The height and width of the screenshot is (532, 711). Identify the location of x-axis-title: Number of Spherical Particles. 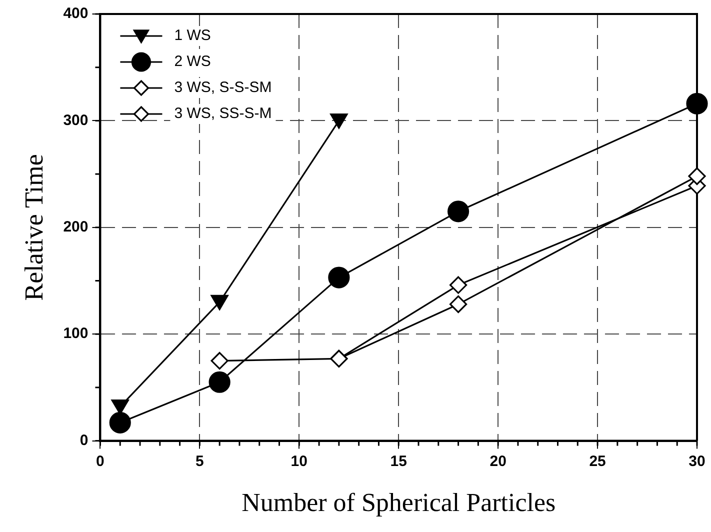
(399, 503).